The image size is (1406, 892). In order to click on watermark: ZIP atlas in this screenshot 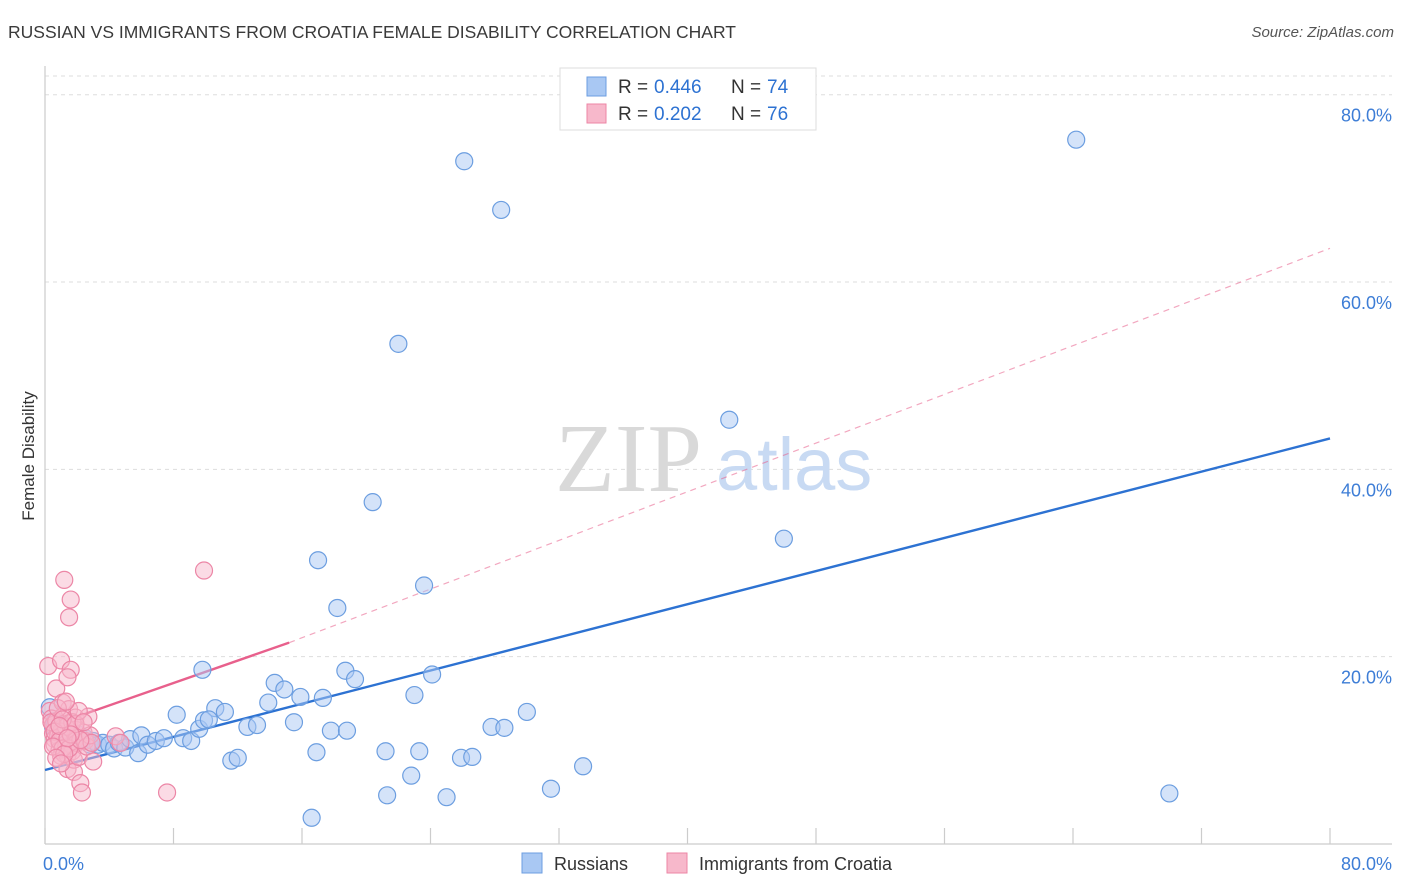, I will do `click(713, 459)`.